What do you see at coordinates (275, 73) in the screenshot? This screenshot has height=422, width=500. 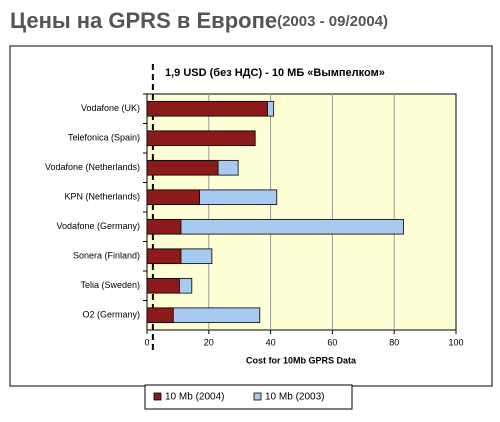 I see `annotation: 1,9 USD (без НДС) - 10 МБ «Вымпелком»` at bounding box center [275, 73].